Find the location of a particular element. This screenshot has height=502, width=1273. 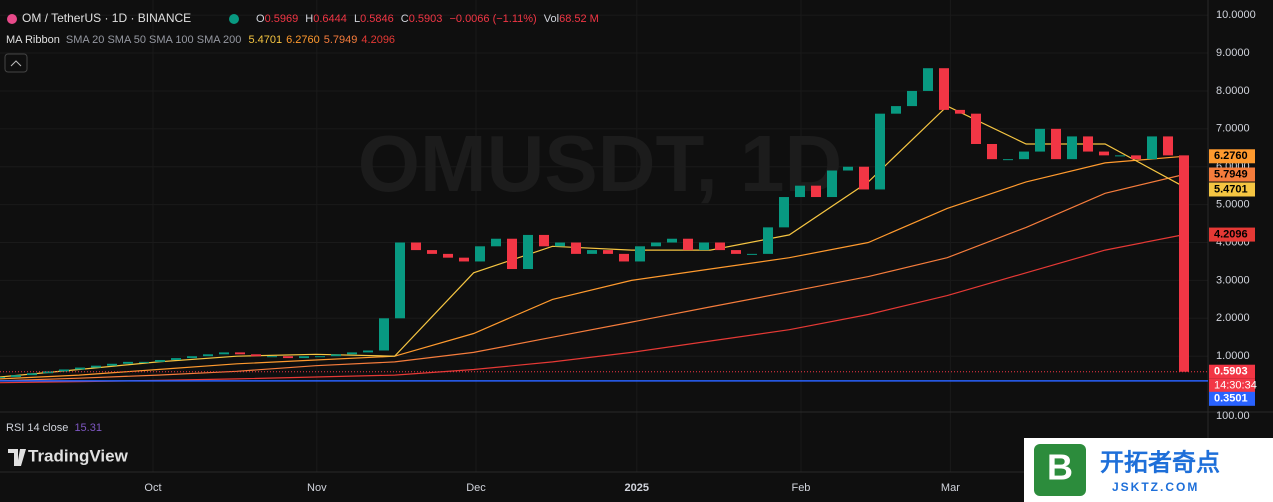

change: −0.0066 (−1.11%) is located at coordinates (492, 19).